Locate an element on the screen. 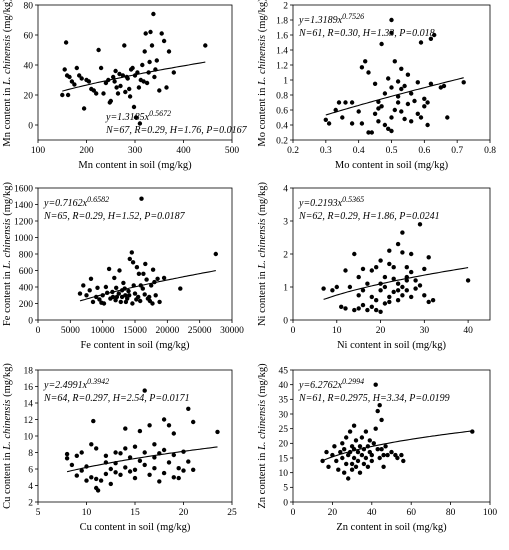  x-tick-label: 0.8 is located at coordinates (490, 151).